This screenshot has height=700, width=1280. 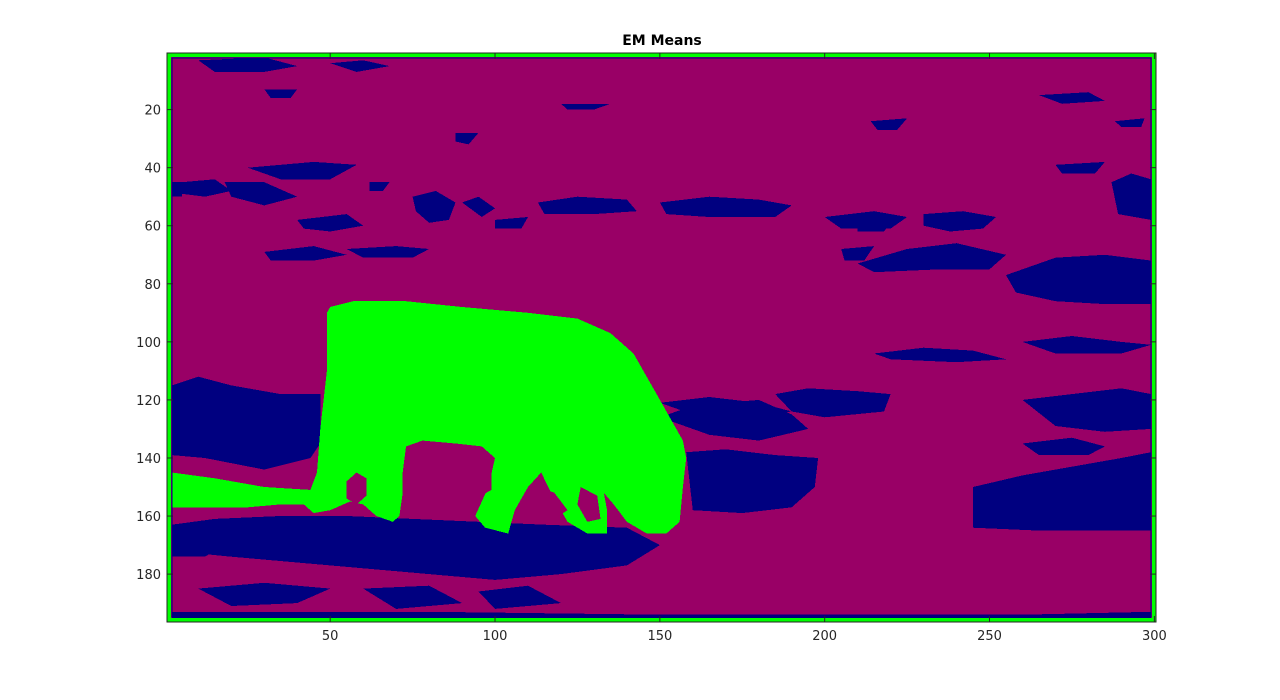 I want to click on y-tick-label: 140, so click(x=148, y=459).